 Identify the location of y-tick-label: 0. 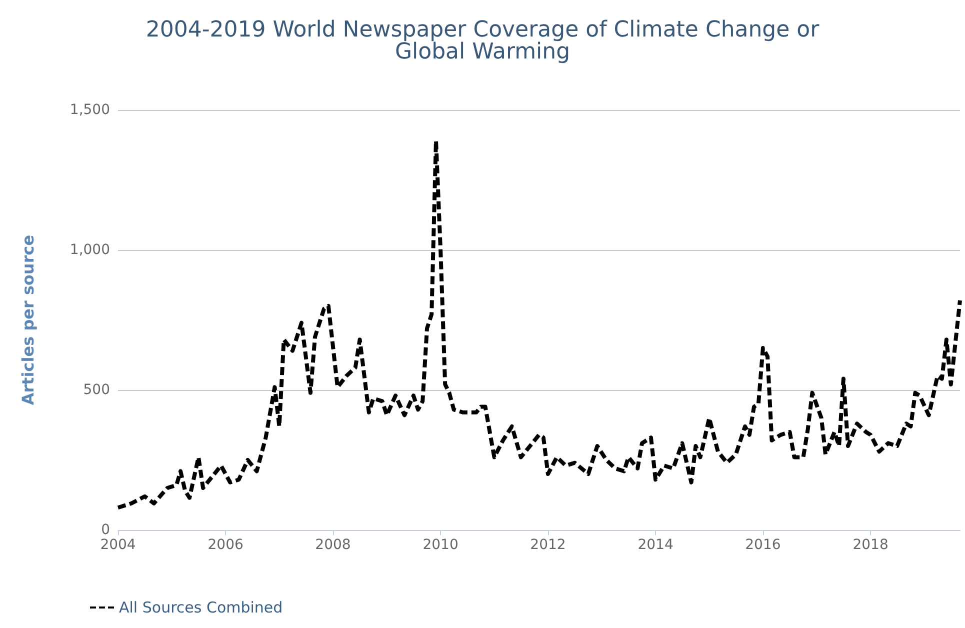
(105, 530).